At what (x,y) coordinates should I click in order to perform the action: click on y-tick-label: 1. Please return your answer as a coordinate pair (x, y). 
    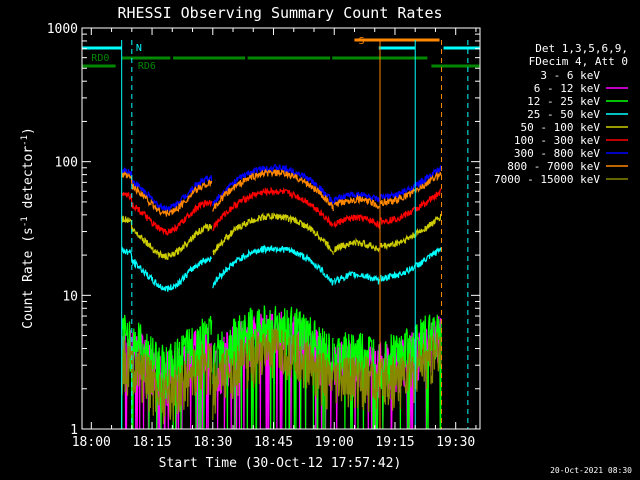
    Looking at the image, I should click on (74, 430).